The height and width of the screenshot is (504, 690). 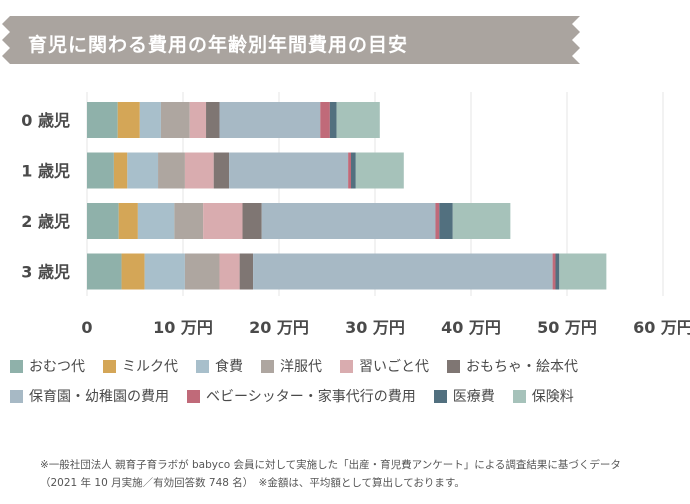 I want to click on legend-item: ミルク代, so click(x=140, y=366).